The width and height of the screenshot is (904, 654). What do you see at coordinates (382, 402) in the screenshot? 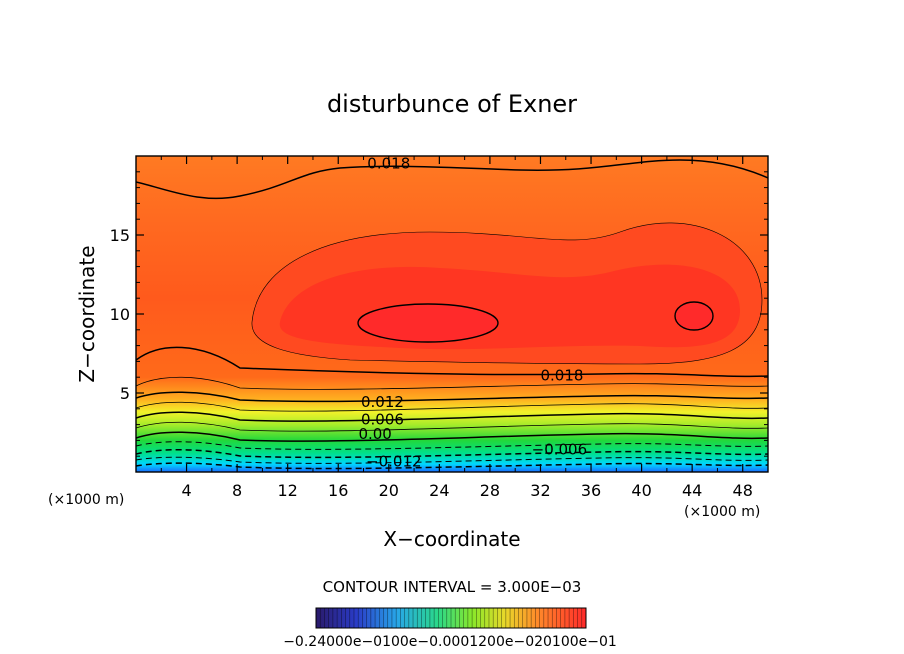
I see `contour-label-2: 0.012` at bounding box center [382, 402].